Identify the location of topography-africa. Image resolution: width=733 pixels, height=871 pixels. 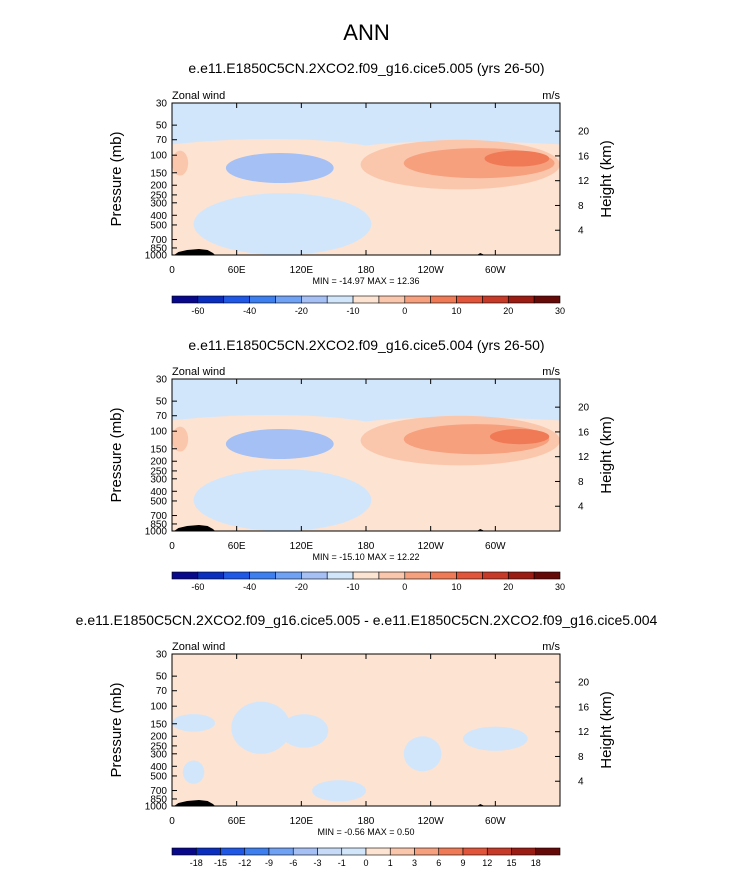
(195, 528).